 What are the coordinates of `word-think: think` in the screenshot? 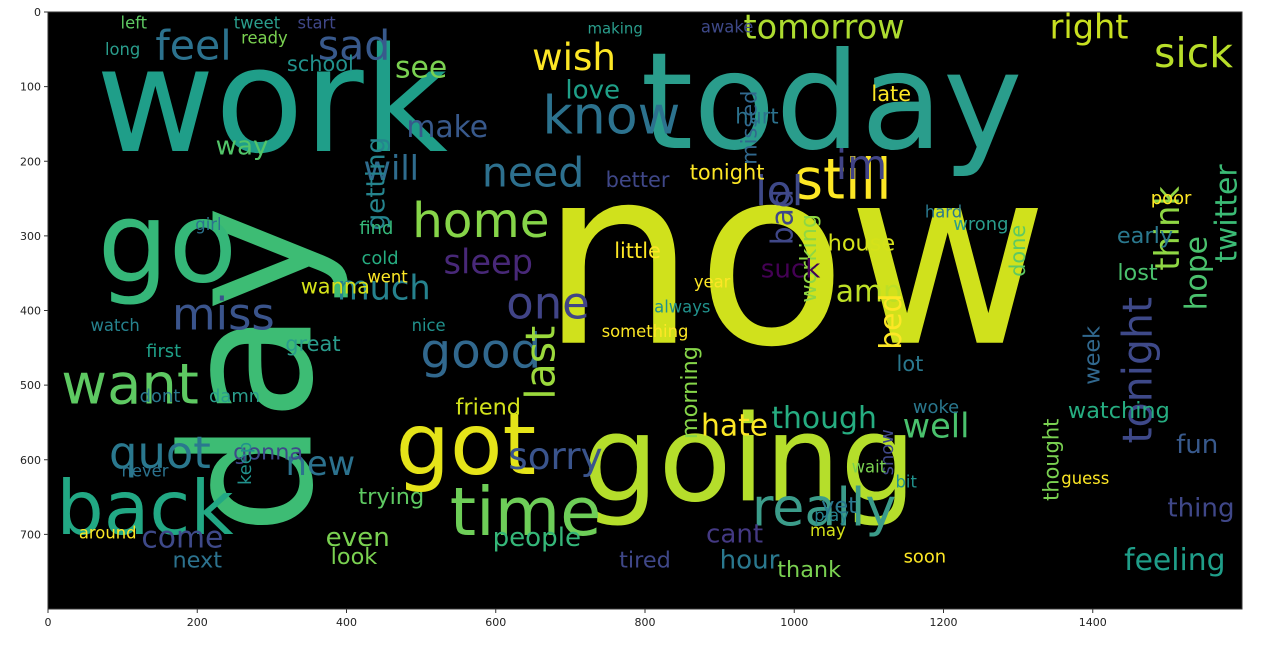 It's located at (1167, 228).